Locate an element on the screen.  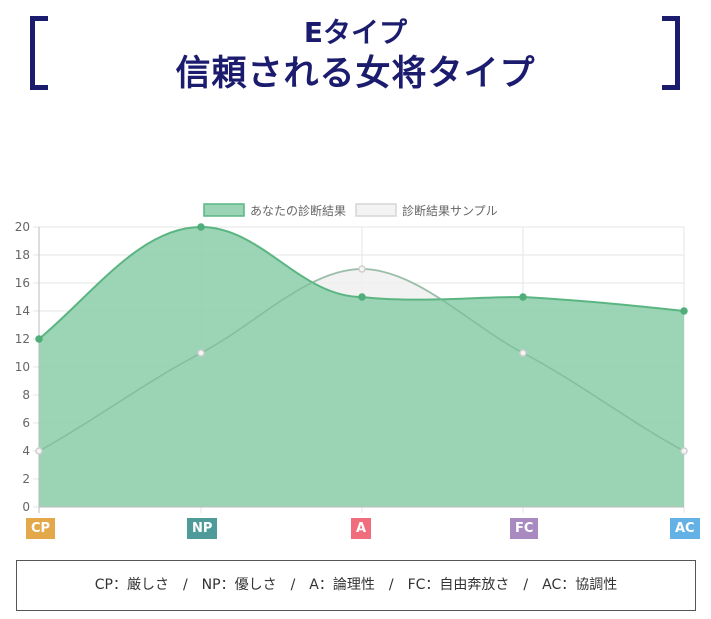
x-label-a: A is located at coordinates (361, 528).